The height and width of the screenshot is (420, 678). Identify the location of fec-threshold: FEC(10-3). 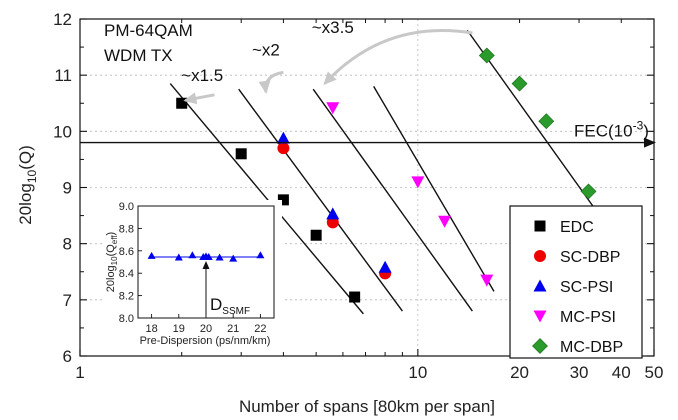
(368, 133).